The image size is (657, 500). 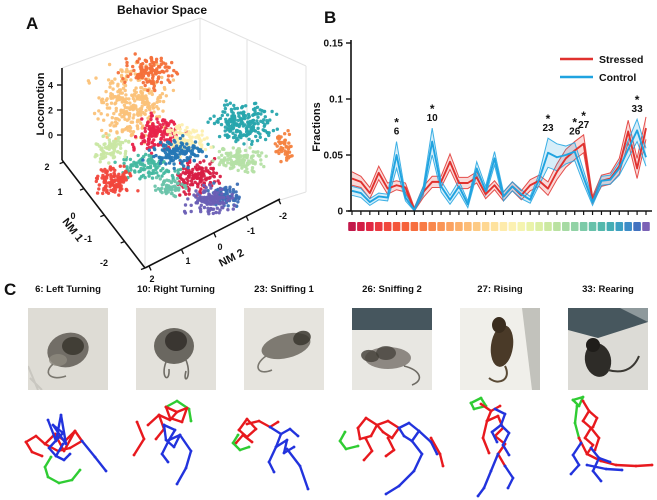 I want to click on svg-text: Stressed, so click(x=621, y=60).